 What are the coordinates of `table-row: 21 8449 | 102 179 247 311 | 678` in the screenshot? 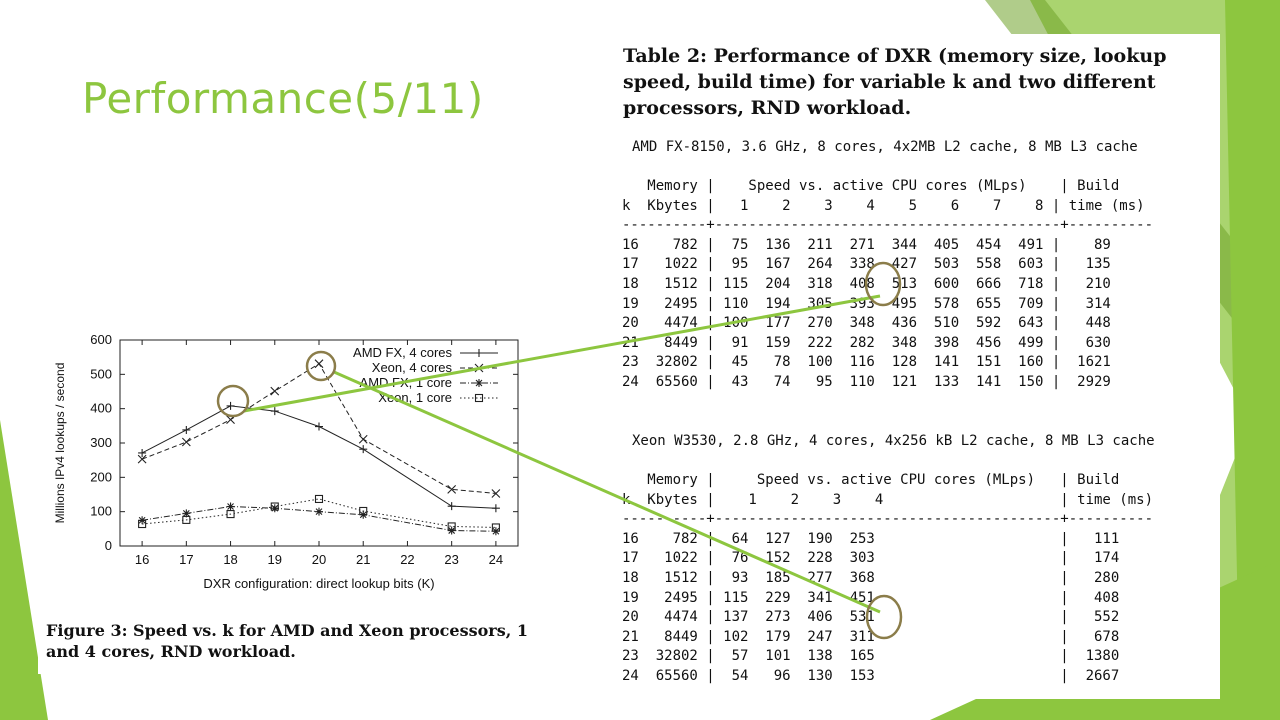 It's located at (871, 636).